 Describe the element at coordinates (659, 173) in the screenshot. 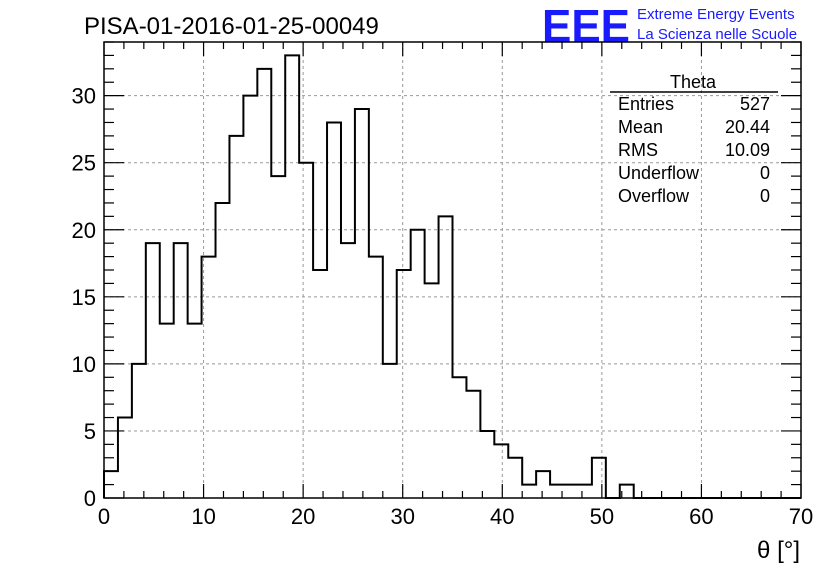

I see `stats-row-label: Underflow` at that location.